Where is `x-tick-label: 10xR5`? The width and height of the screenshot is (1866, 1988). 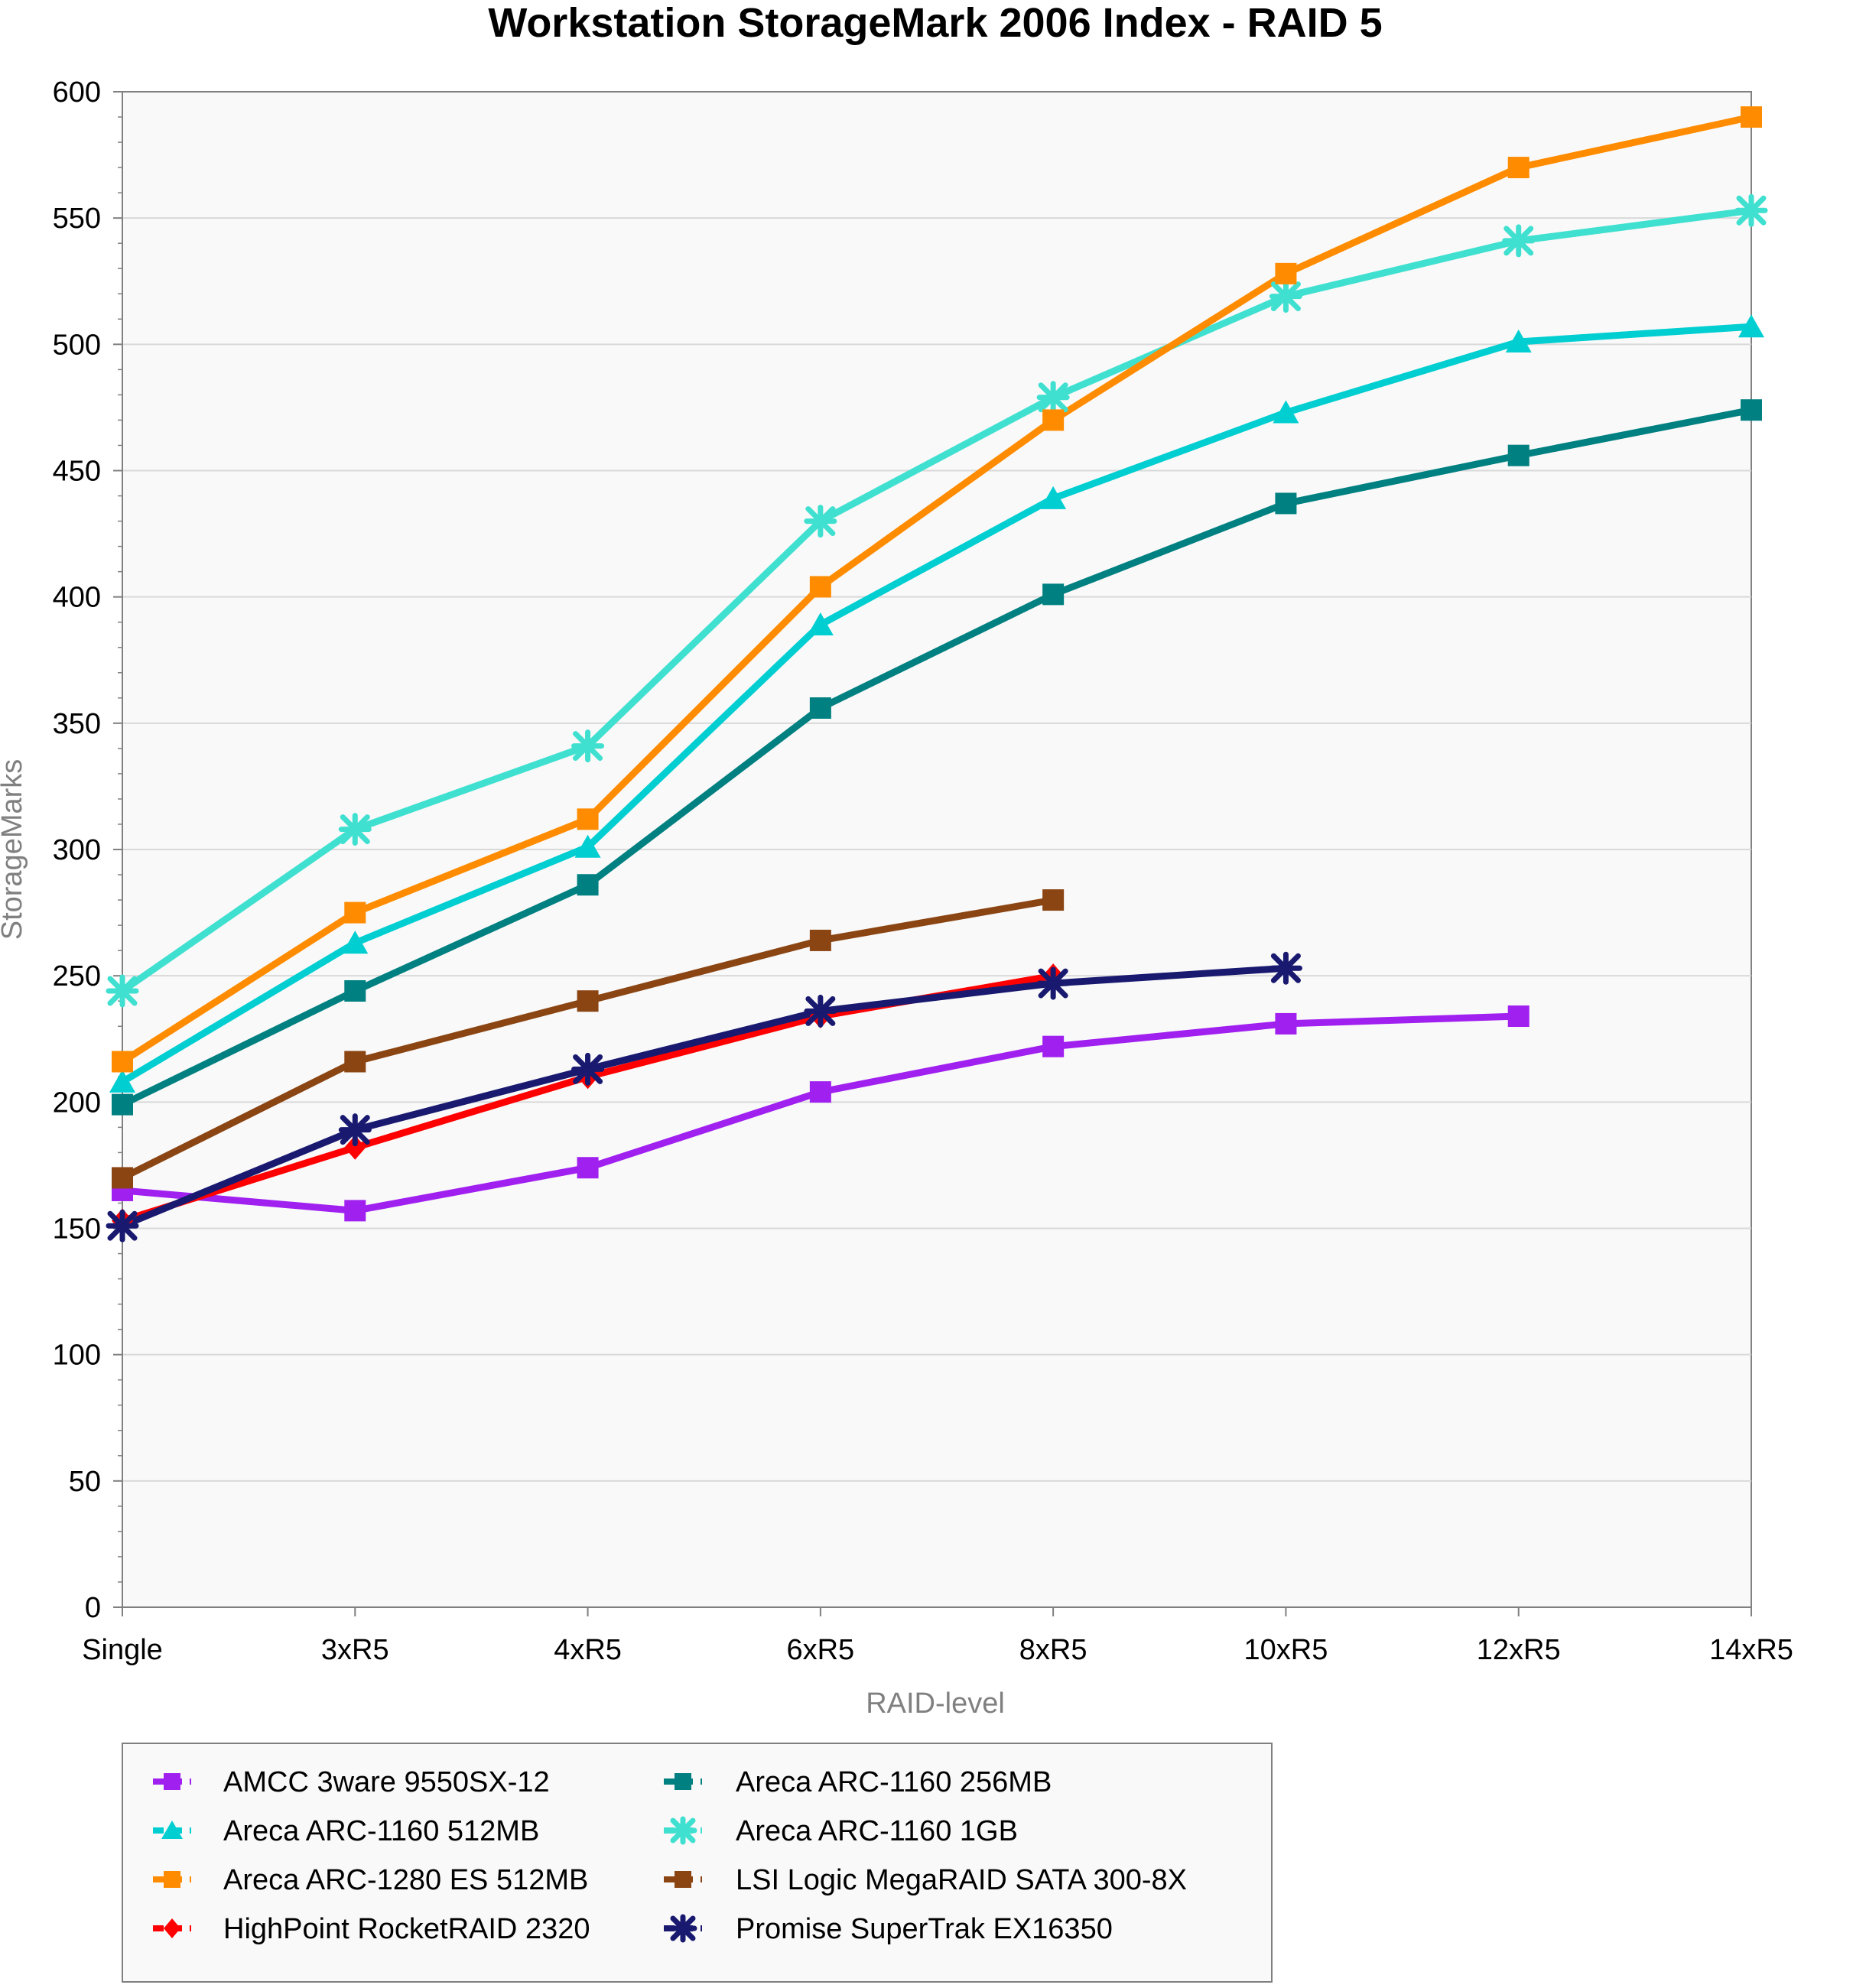
x-tick-label: 10xR5 is located at coordinates (1286, 1650).